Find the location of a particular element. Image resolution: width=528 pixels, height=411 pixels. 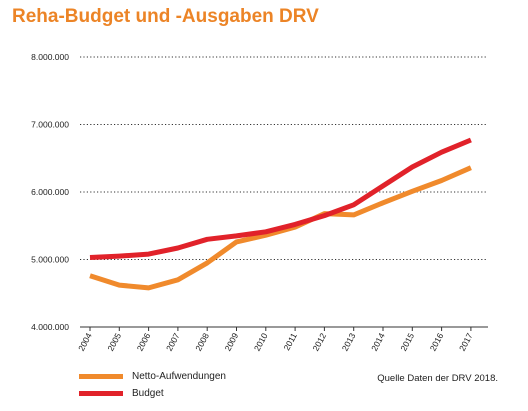

x-tick-label: 2006 is located at coordinates (144, 342).